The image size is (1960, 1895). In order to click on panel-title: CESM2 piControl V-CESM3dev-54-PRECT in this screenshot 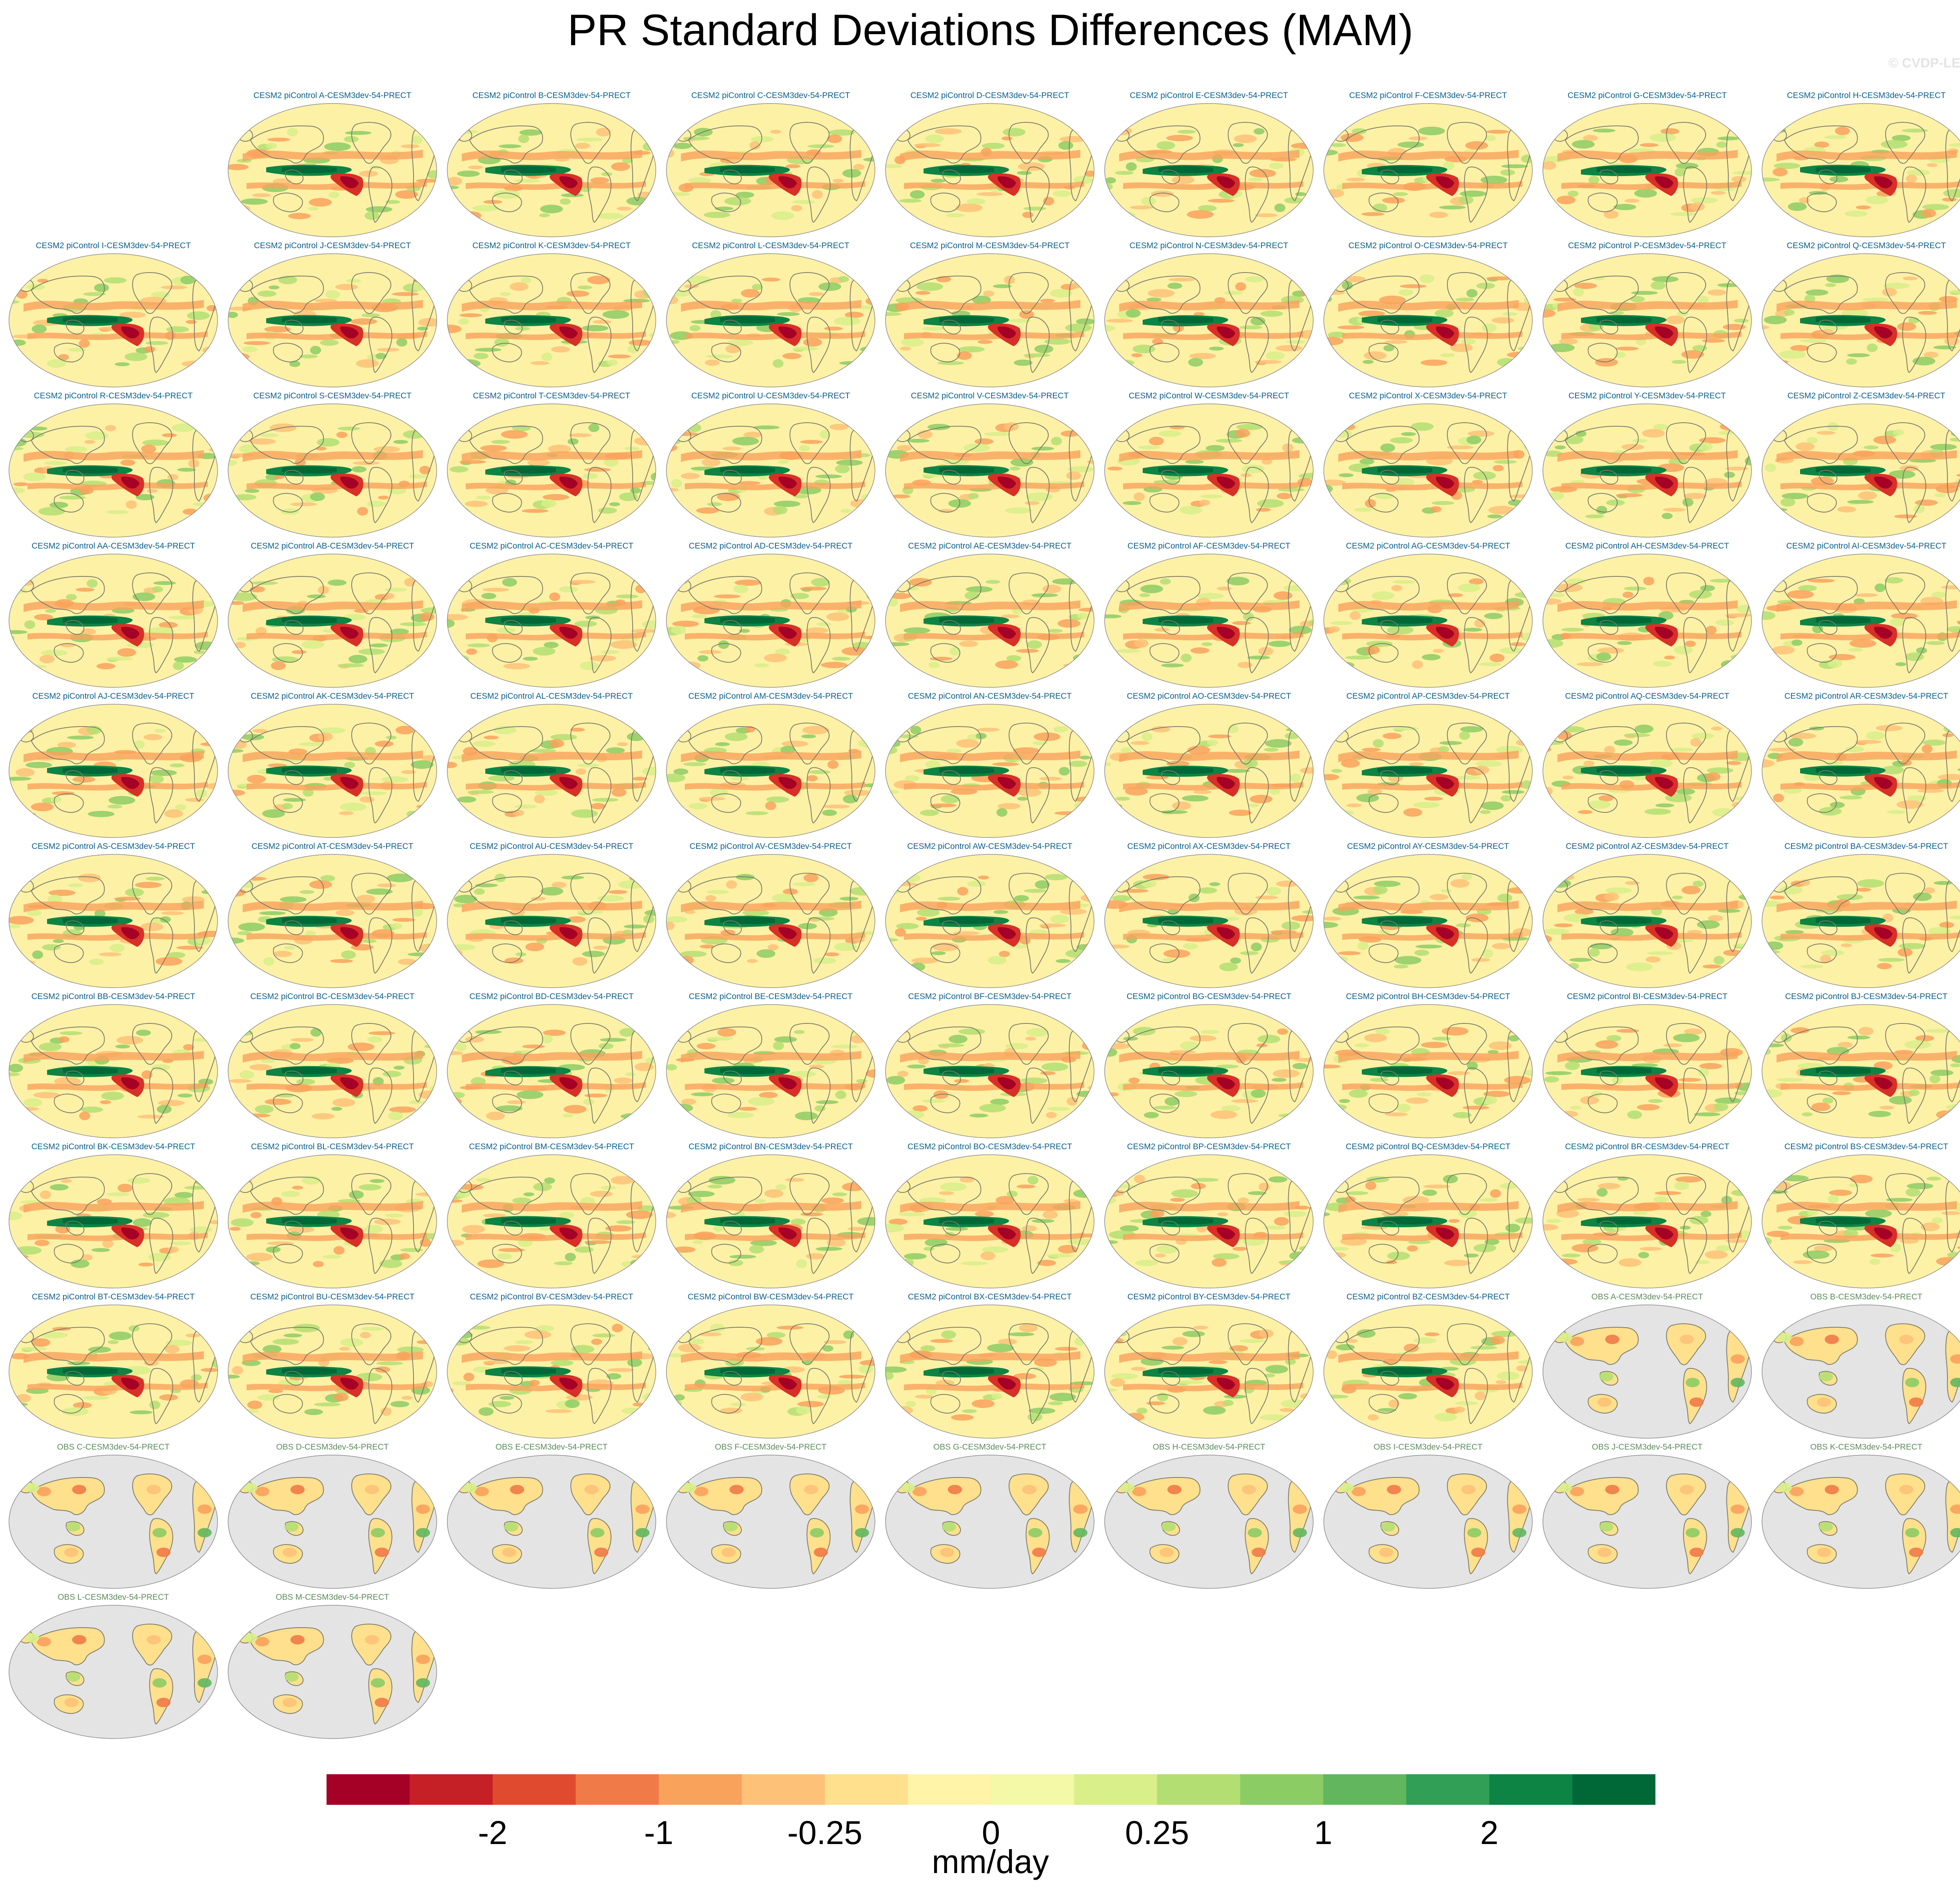, I will do `click(990, 395)`.